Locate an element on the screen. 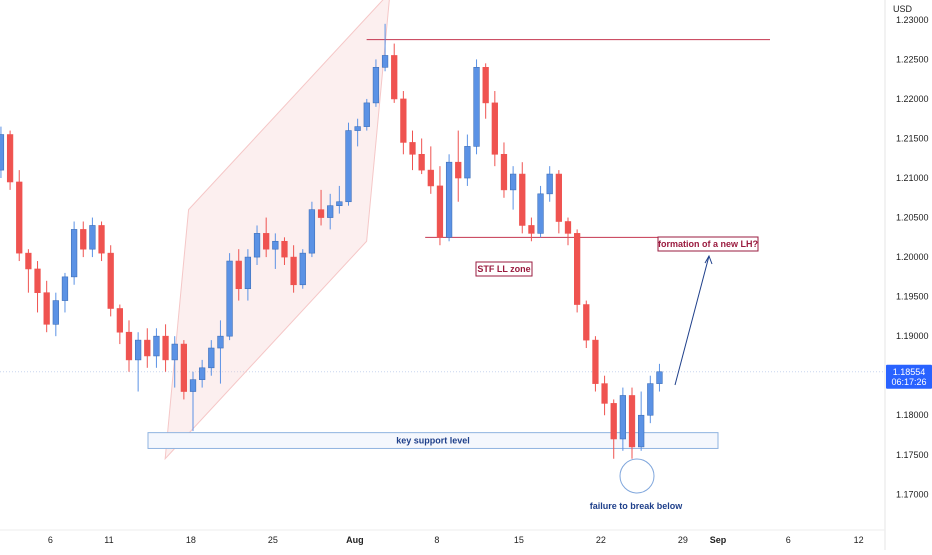  current-price-value: 1.18554 is located at coordinates (909, 372).